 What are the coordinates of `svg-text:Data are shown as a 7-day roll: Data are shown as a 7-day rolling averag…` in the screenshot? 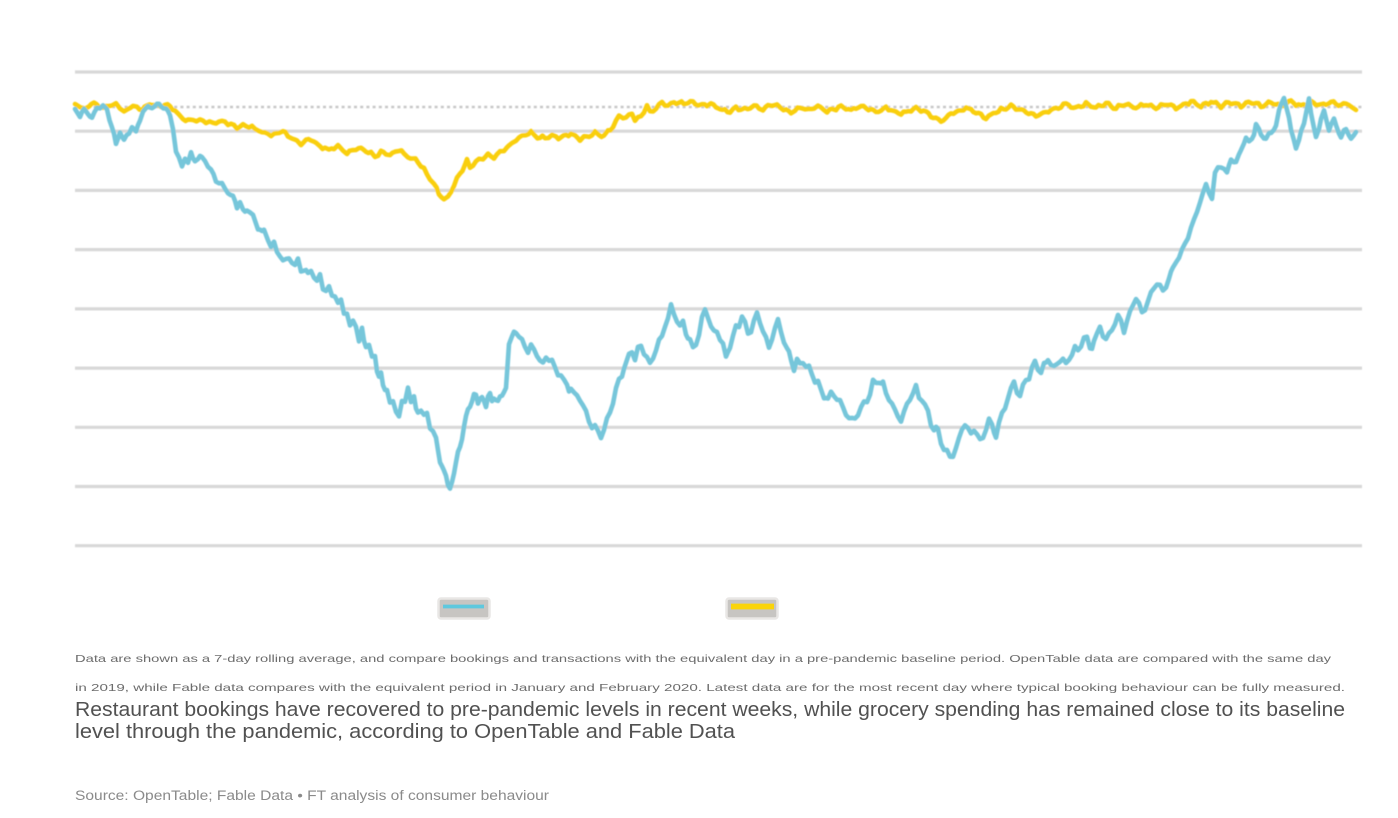 It's located at (703, 659).